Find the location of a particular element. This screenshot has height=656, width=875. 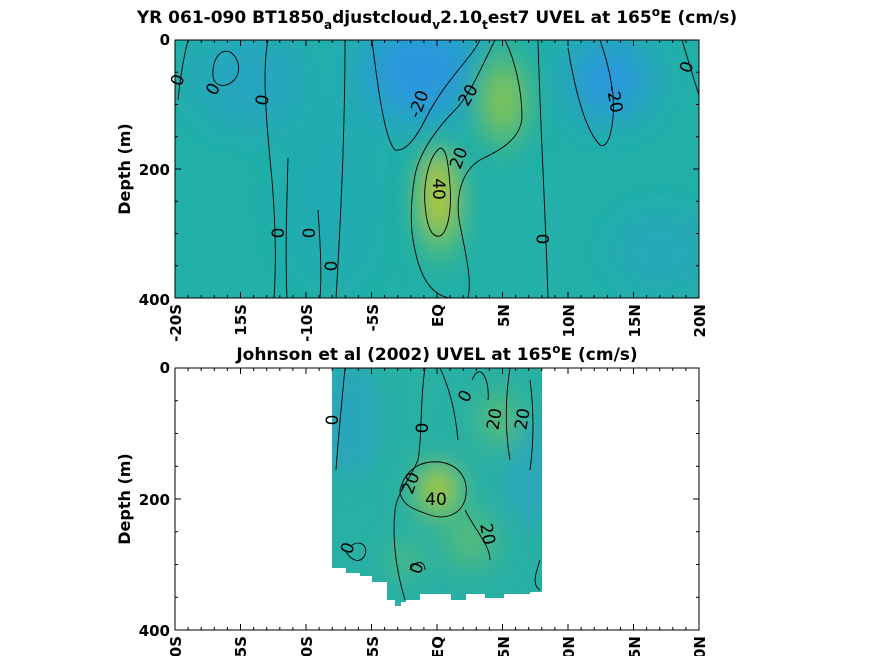

top-xticklabels: -20S 15S -10S -5S EQ 5N 10N 15N 20N is located at coordinates (438, 323).